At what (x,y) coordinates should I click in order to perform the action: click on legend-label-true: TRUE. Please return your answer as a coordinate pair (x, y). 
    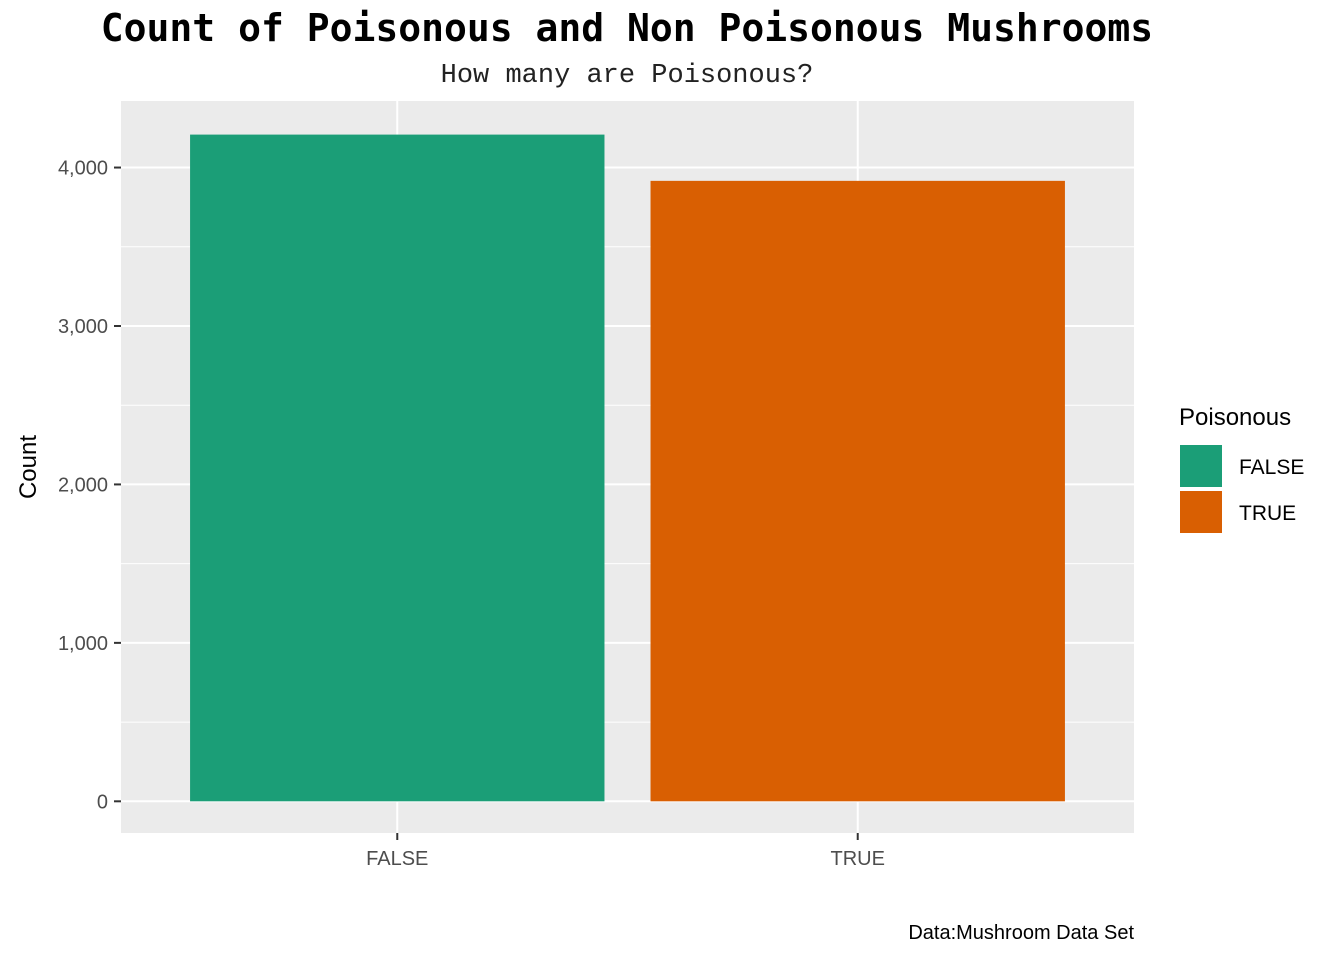
    Looking at the image, I should click on (1267, 513).